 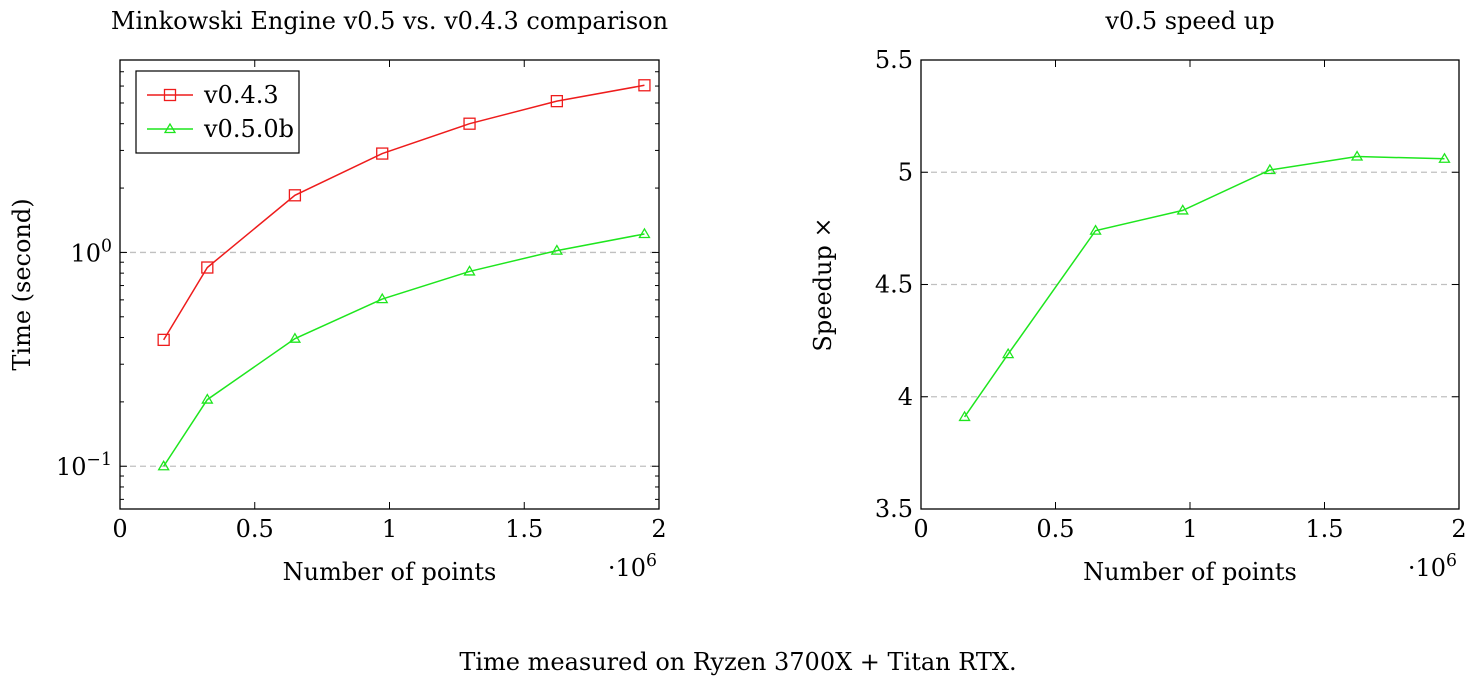 I want to click on chart2-x-label: Number of points, so click(x=1190, y=572).